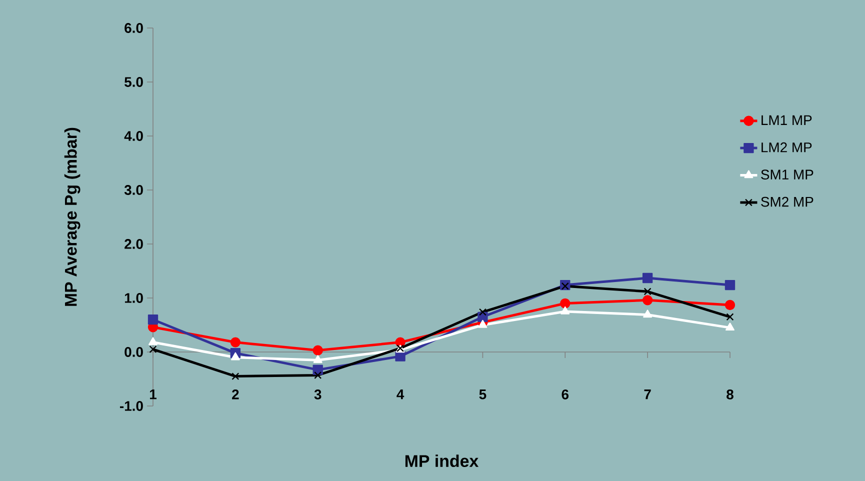  What do you see at coordinates (133, 298) in the screenshot?
I see `y-tick-label: 1.0` at bounding box center [133, 298].